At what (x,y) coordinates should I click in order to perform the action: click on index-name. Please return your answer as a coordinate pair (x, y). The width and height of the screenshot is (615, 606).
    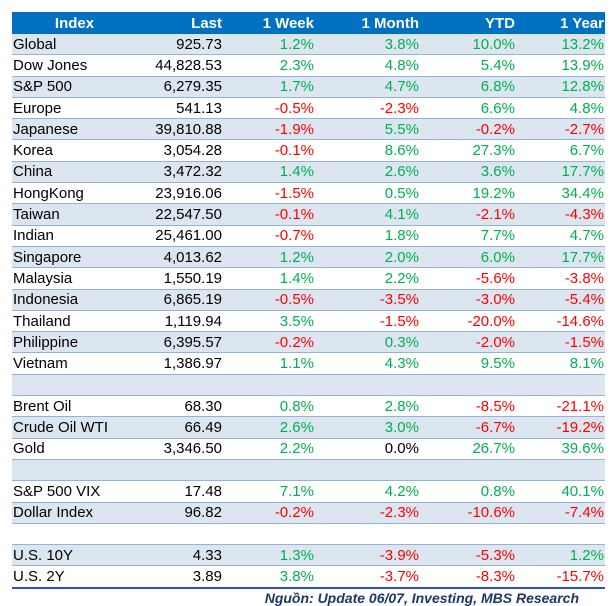
    Looking at the image, I should click on (74, 534).